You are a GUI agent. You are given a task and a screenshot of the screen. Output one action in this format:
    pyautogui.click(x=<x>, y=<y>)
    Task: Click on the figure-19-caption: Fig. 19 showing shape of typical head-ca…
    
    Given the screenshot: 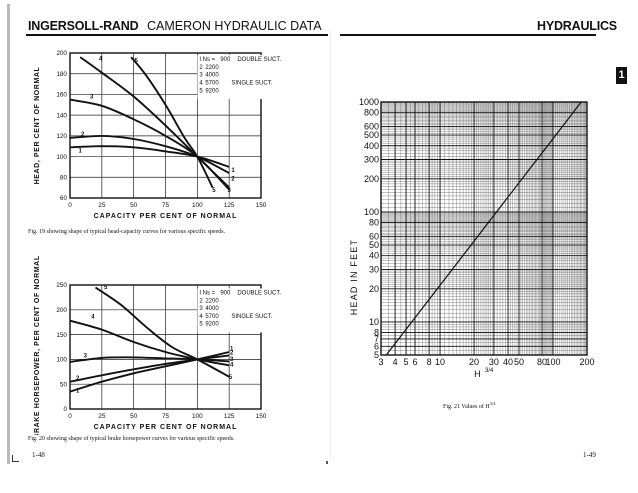 What is the action you would take?
    pyautogui.click(x=127, y=232)
    